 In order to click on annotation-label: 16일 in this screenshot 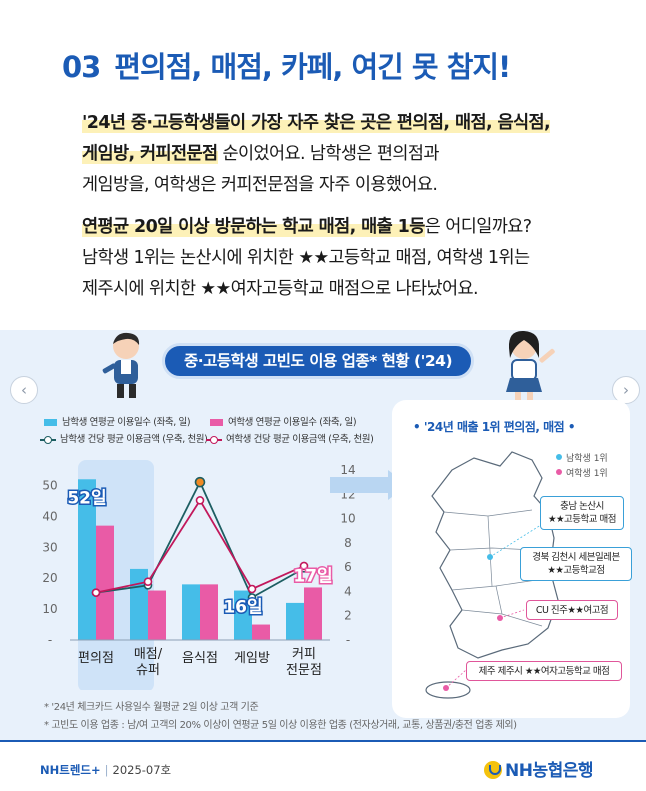, I will do `click(242, 608)`.